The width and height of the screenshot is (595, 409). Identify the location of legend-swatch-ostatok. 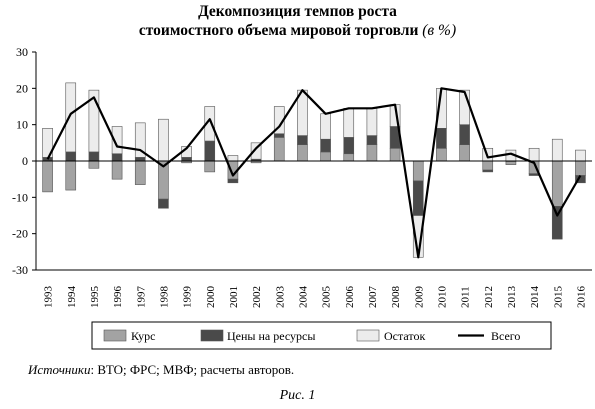
(368, 335).